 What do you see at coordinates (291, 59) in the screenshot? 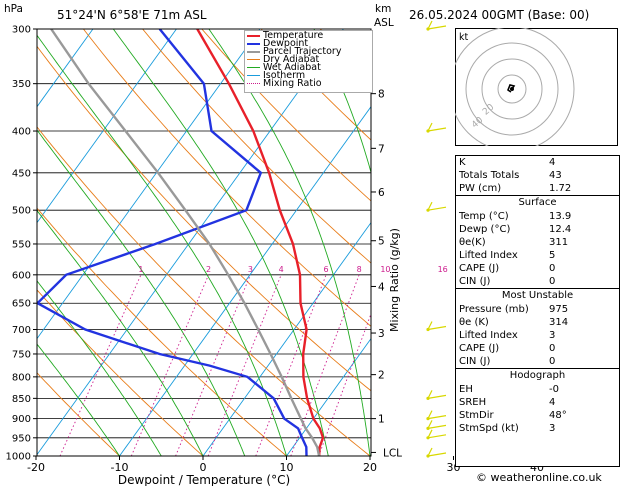
I see `legend-entry: Dry Adiabat` at bounding box center [291, 59].